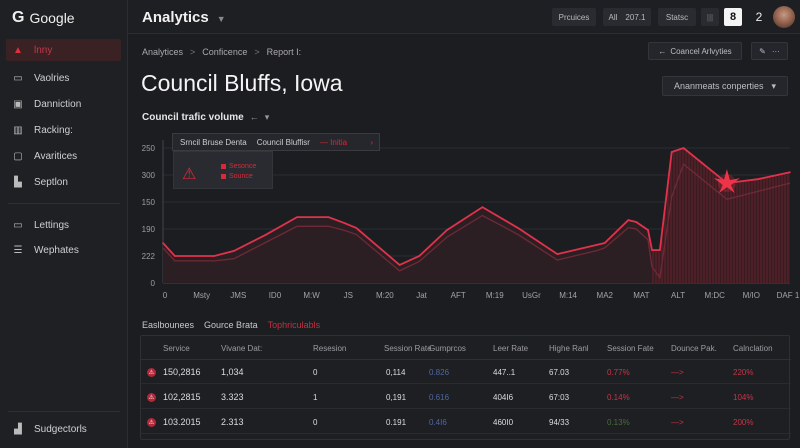  I want to click on columns-icon: |||, so click(710, 17).